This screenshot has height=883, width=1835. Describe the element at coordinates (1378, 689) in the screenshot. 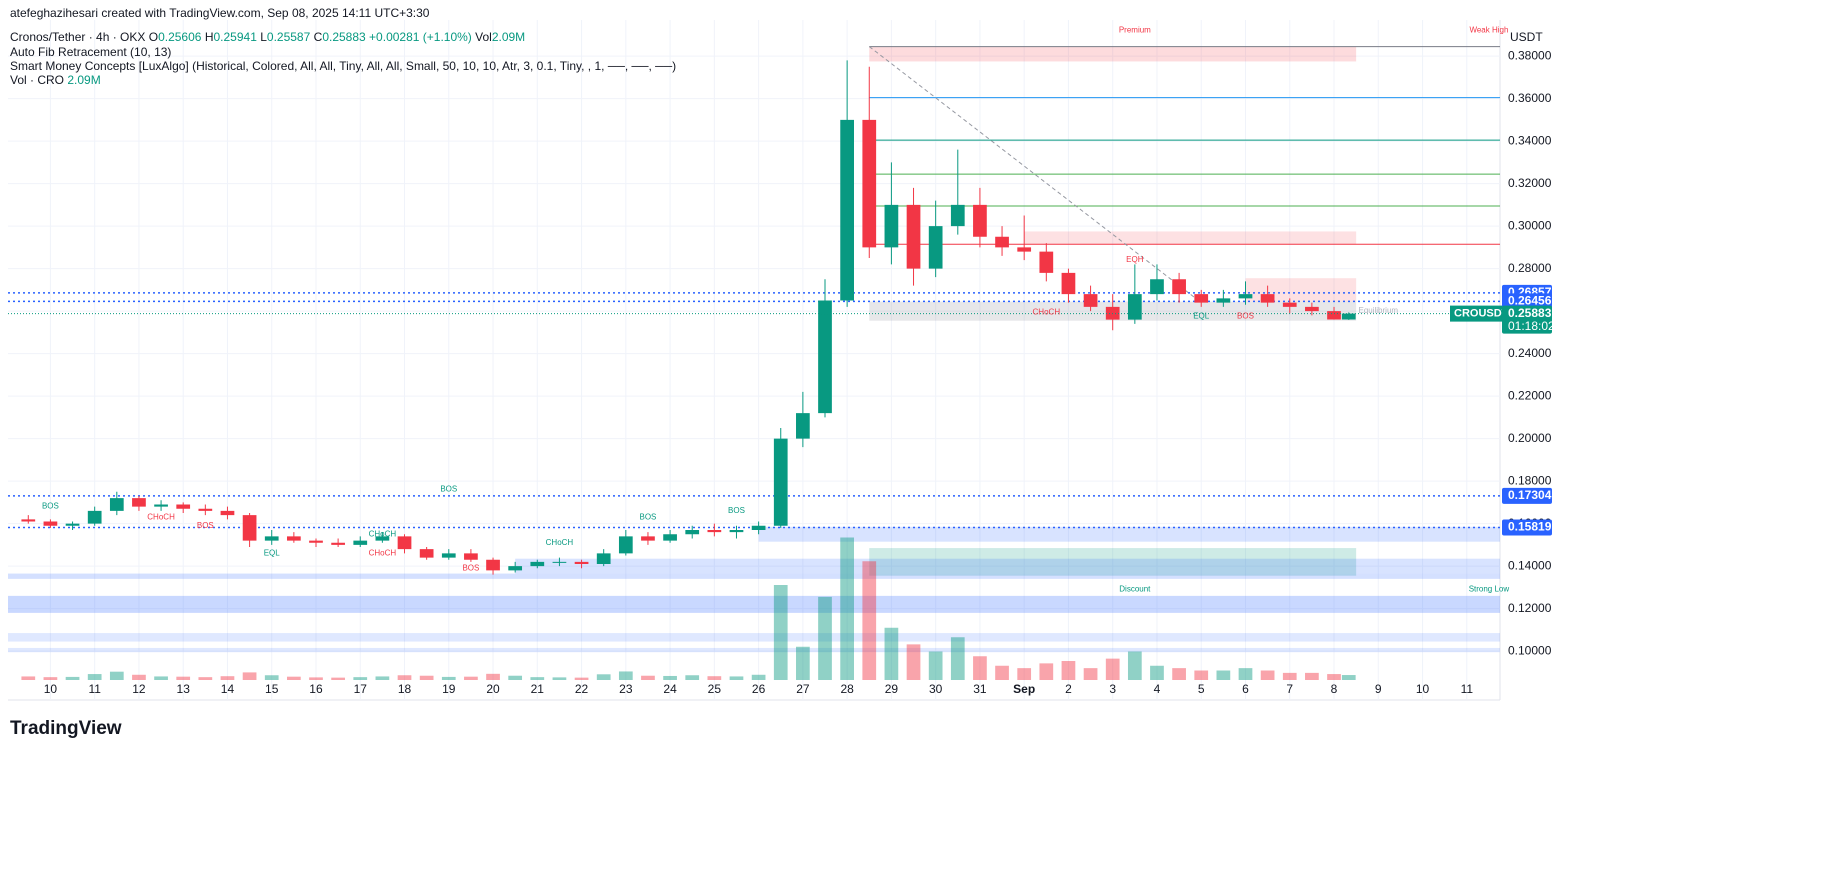

I see `x-tick-label: 9` at that location.